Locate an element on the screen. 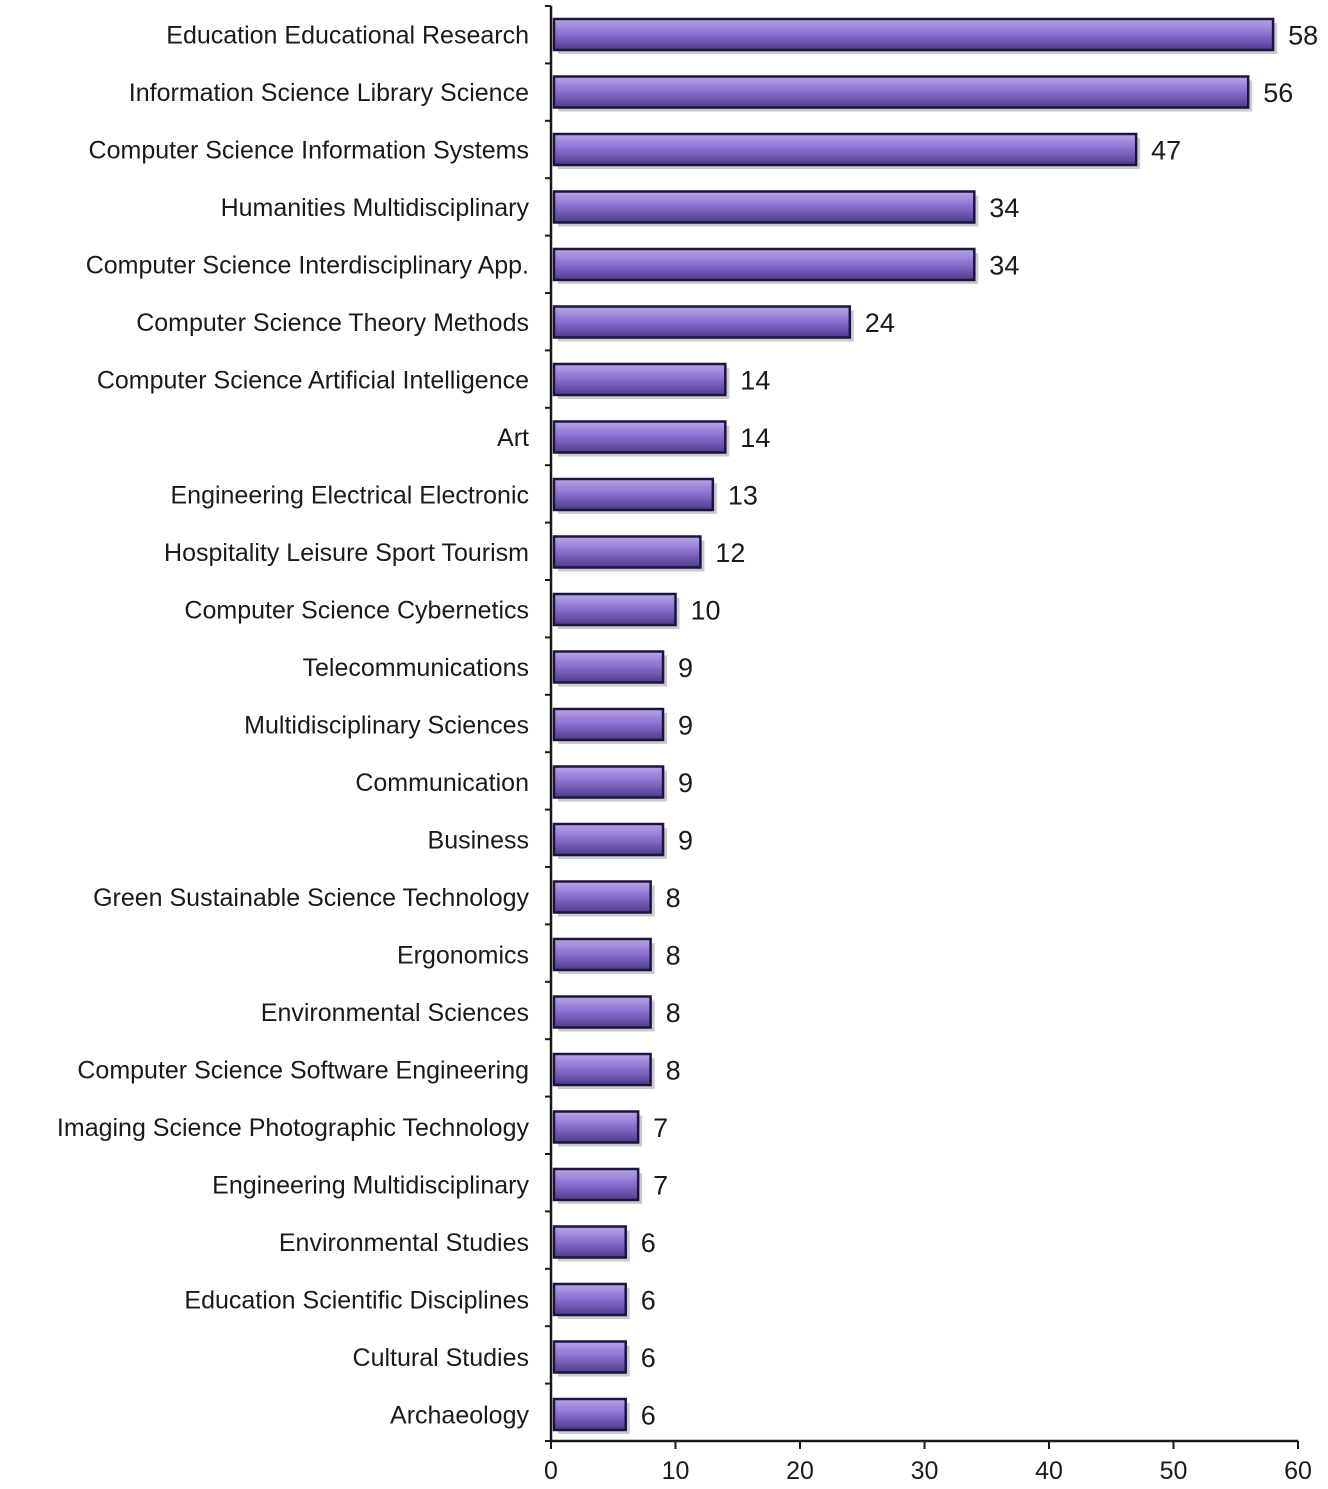 This screenshot has width=1328, height=1489. category-label: Environmental Studies is located at coordinates (404, 1243).